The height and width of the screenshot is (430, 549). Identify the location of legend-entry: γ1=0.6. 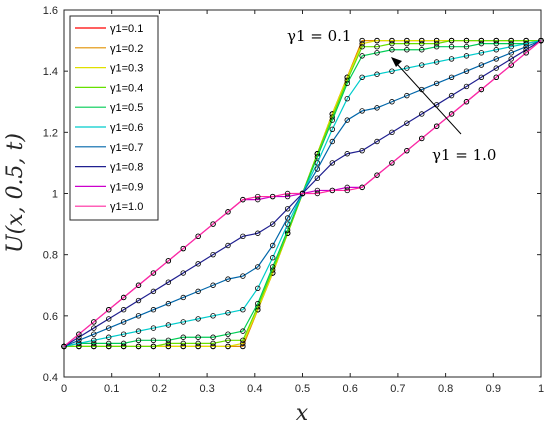
(109, 128).